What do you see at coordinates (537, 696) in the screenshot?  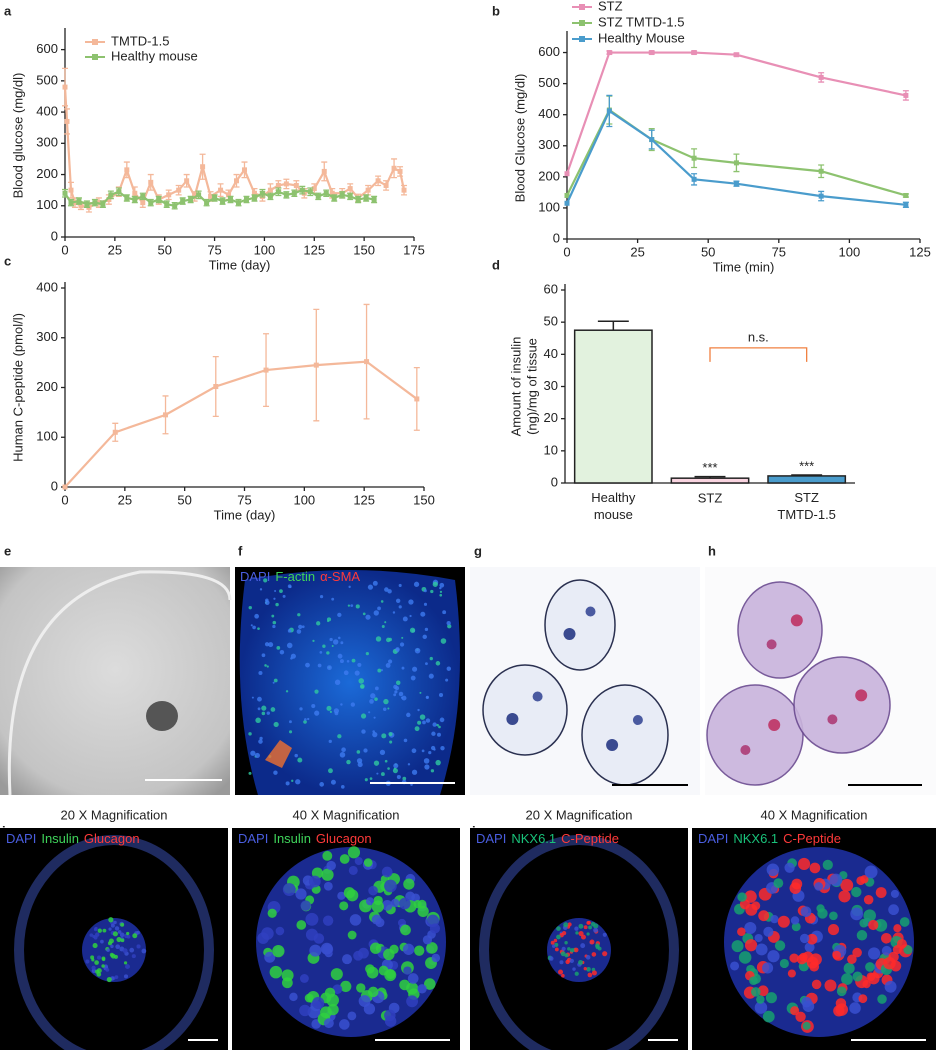 I see `islet` at bounding box center [537, 696].